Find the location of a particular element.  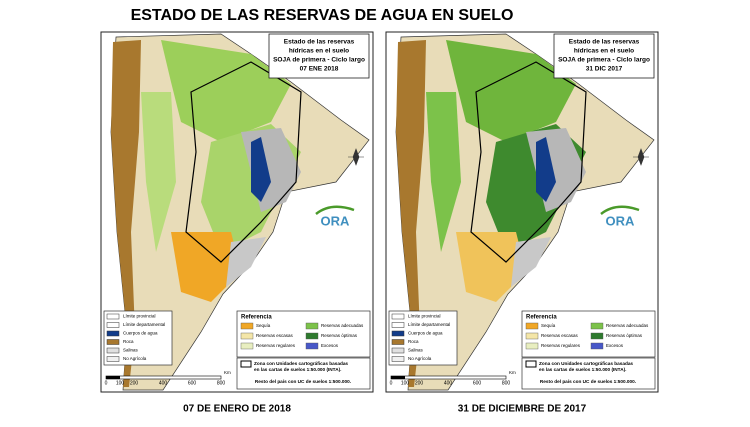

note-line: en las cartas de suelos 1:50.000 (INTA). is located at coordinates (297, 369).